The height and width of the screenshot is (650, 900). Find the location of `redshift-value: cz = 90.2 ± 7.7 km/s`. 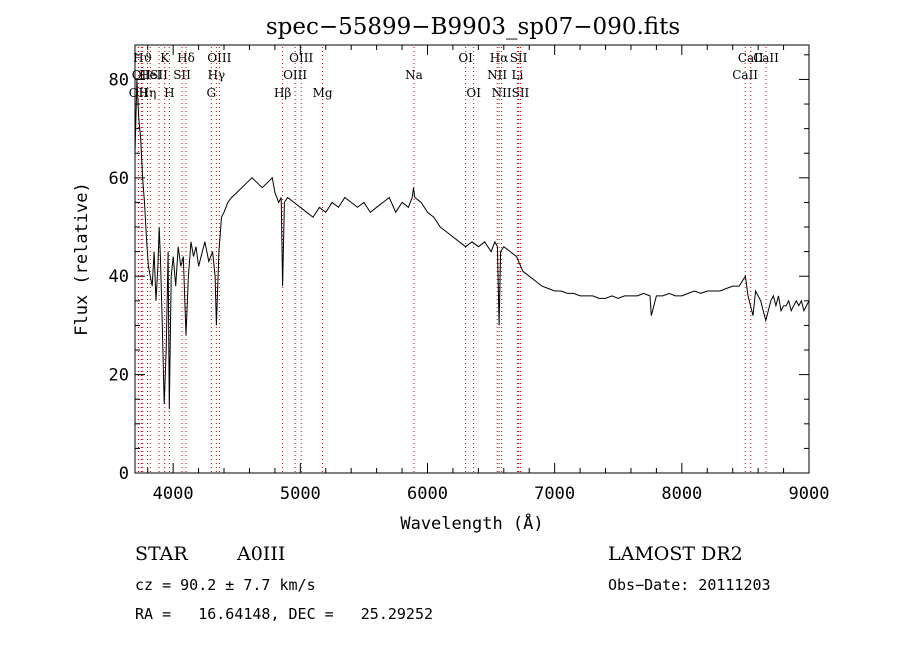

redshift-value: cz = 90.2 ± 7.7 km/s is located at coordinates (225, 585).